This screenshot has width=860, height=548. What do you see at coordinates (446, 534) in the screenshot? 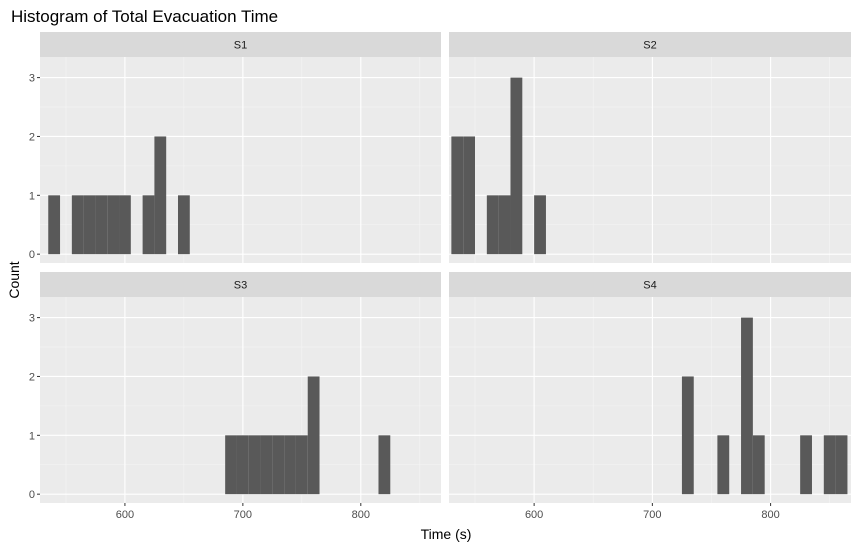
I see `x-axis-title: Time (s)` at bounding box center [446, 534].